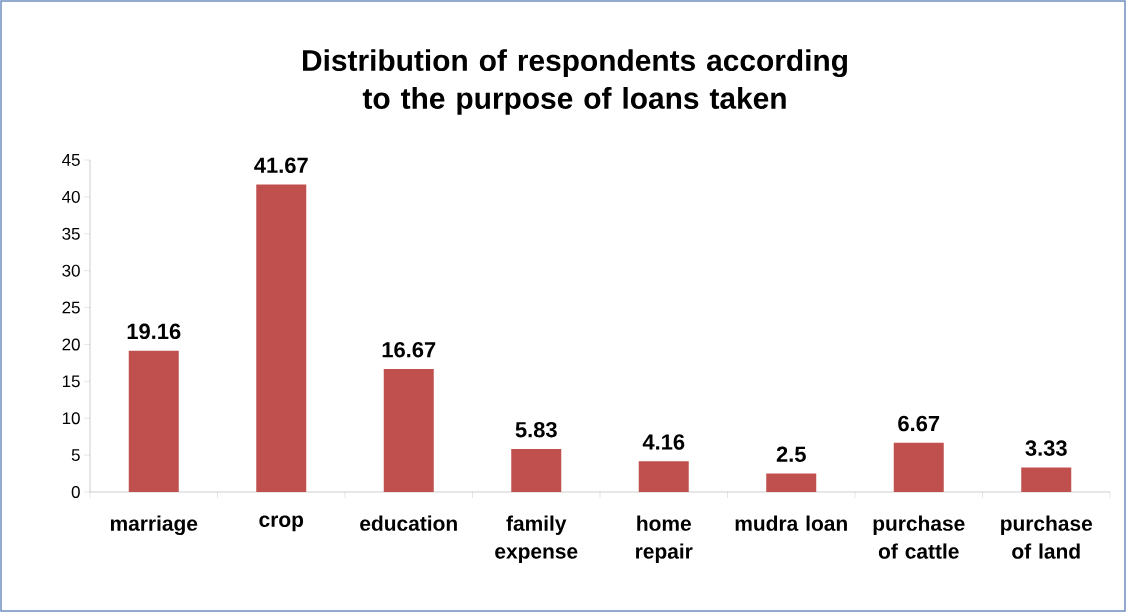 This screenshot has height=612, width=1126. What do you see at coordinates (71, 381) in the screenshot?
I see `y-tick-label: 15` at bounding box center [71, 381].